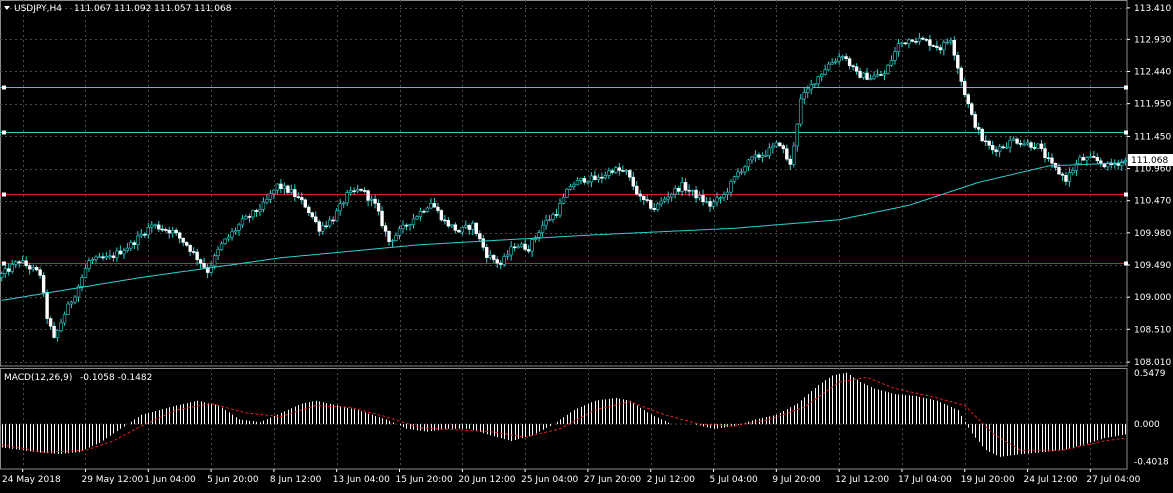 This screenshot has width=1173, height=493. I want to click on y-tick-label: 112.930, so click(1152, 40).